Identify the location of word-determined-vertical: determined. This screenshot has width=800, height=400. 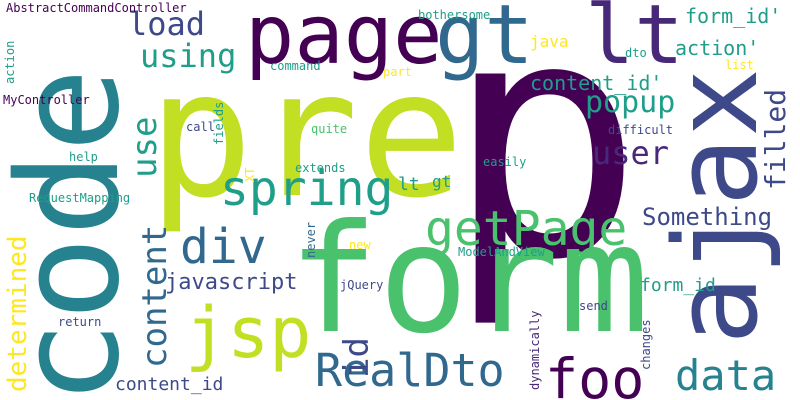
(18, 313).